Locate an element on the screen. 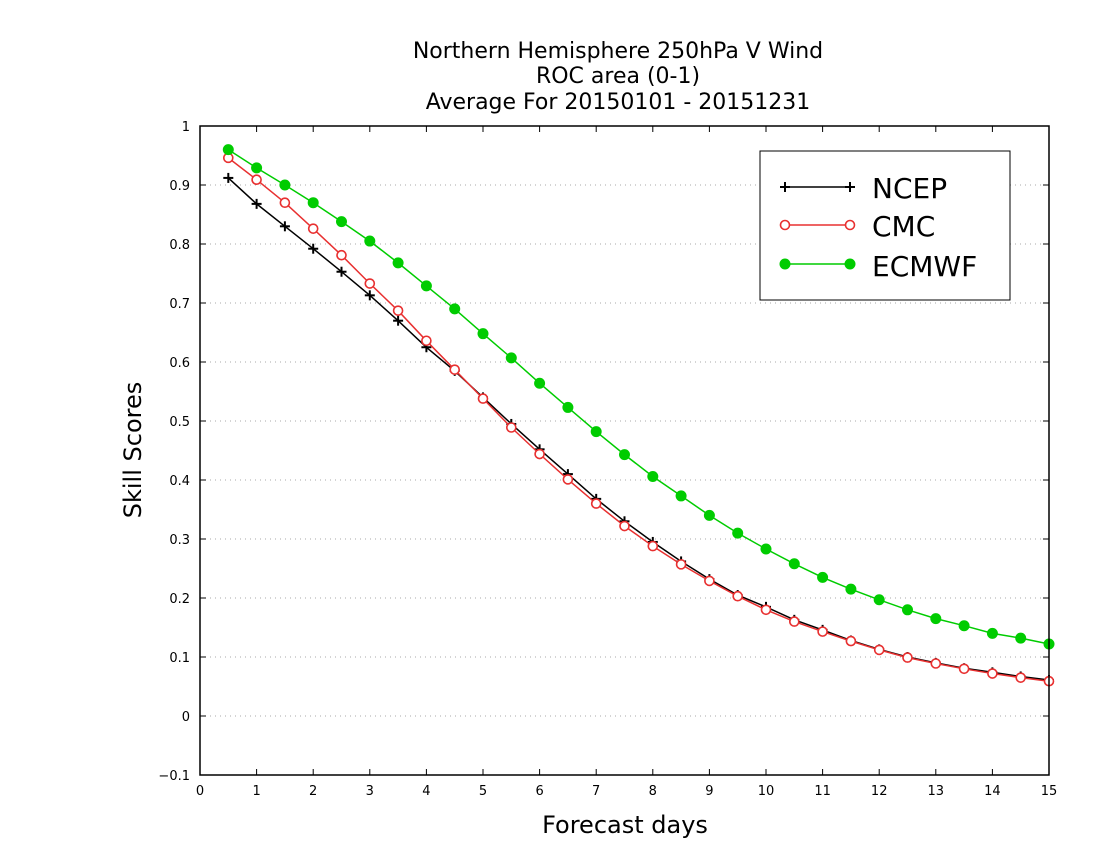  y-tick-label: 0.2 is located at coordinates (179, 599).